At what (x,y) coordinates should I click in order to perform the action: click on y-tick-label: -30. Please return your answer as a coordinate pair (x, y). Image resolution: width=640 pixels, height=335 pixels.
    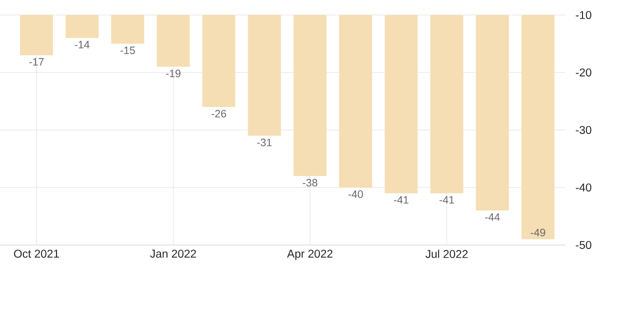
    Looking at the image, I should click on (584, 130).